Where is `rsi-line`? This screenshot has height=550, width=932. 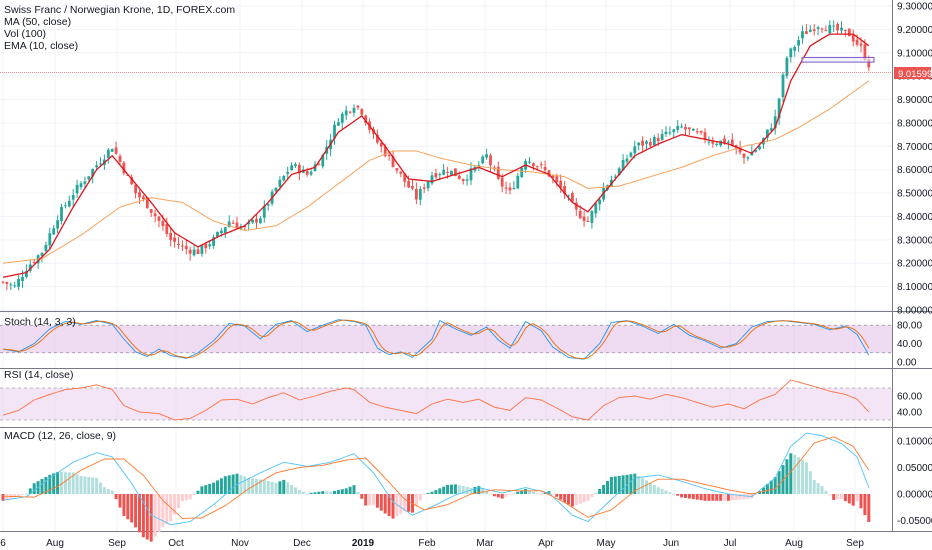
rsi-line is located at coordinates (436, 400).